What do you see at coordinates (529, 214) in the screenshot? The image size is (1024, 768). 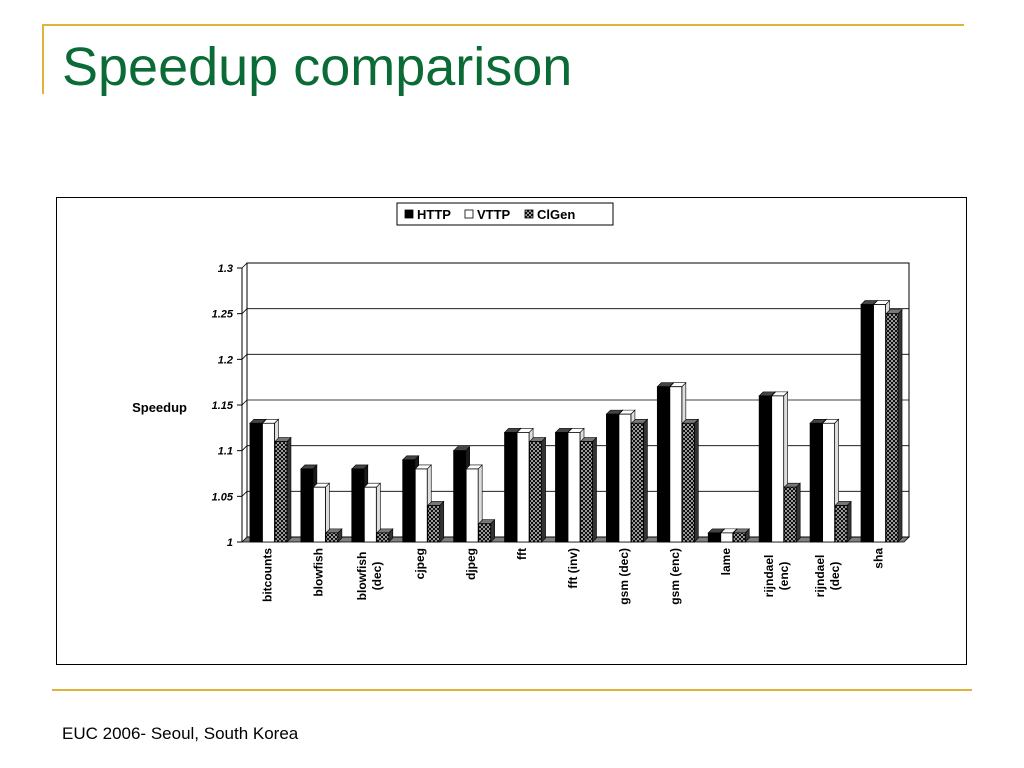 I see `legend-swatch-clgen` at bounding box center [529, 214].